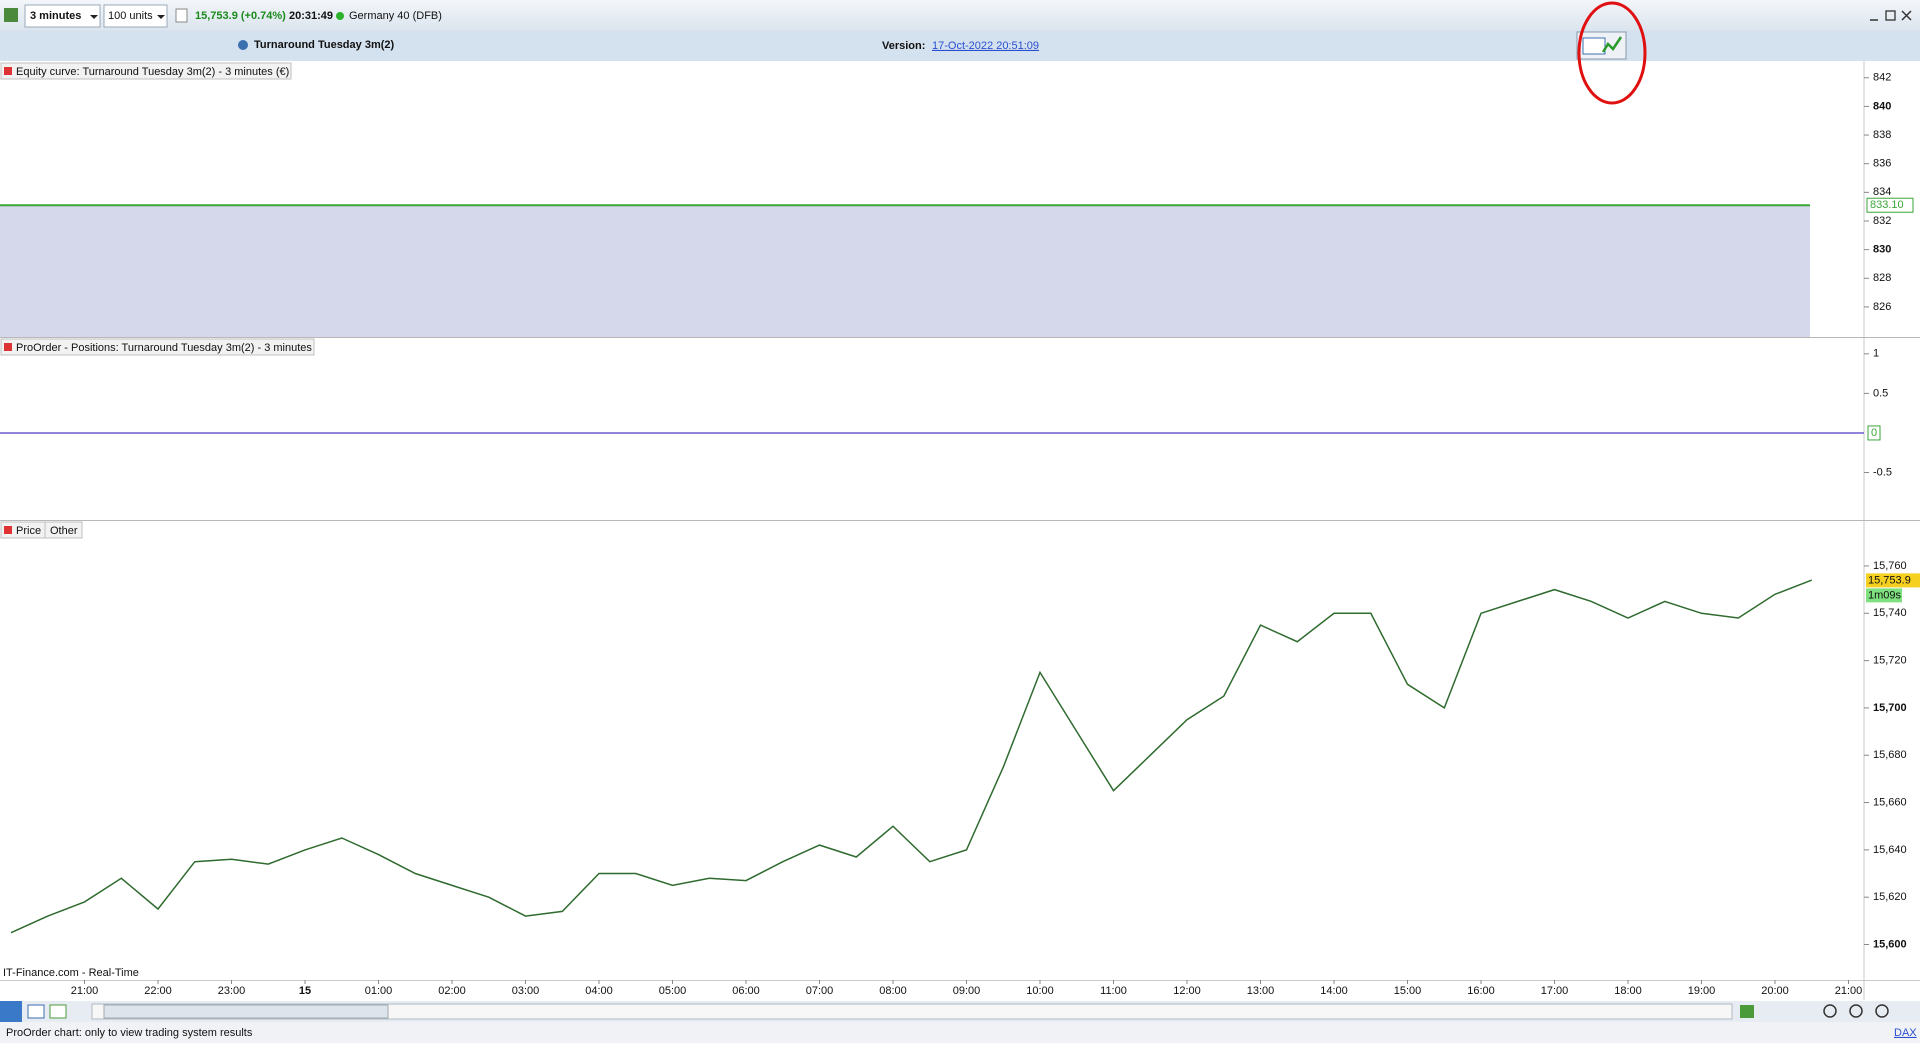  What do you see at coordinates (1408, 991) in the screenshot?
I see `x-tick-label: 15:00` at bounding box center [1408, 991].